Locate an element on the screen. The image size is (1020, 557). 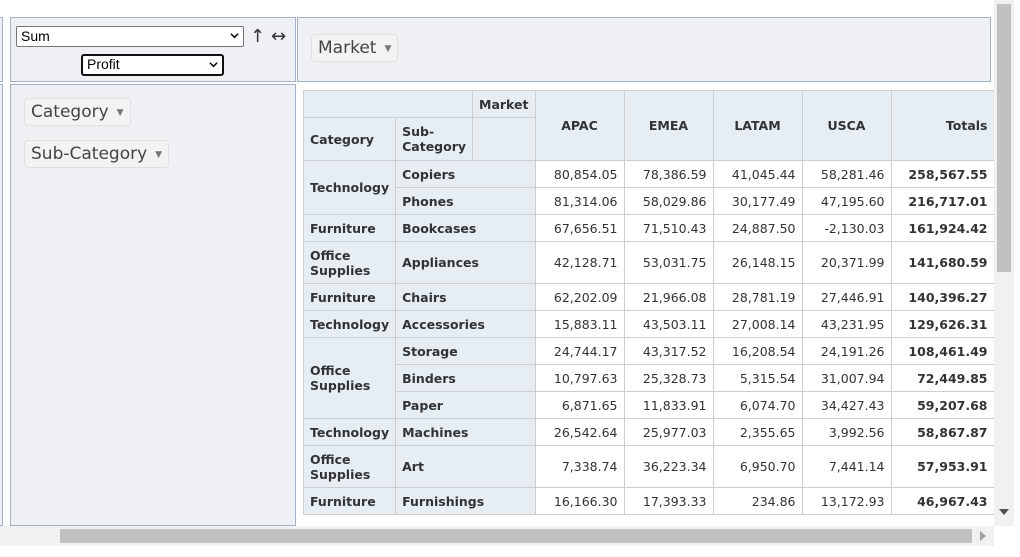
value-cell: 43,317.52 is located at coordinates (668, 351).